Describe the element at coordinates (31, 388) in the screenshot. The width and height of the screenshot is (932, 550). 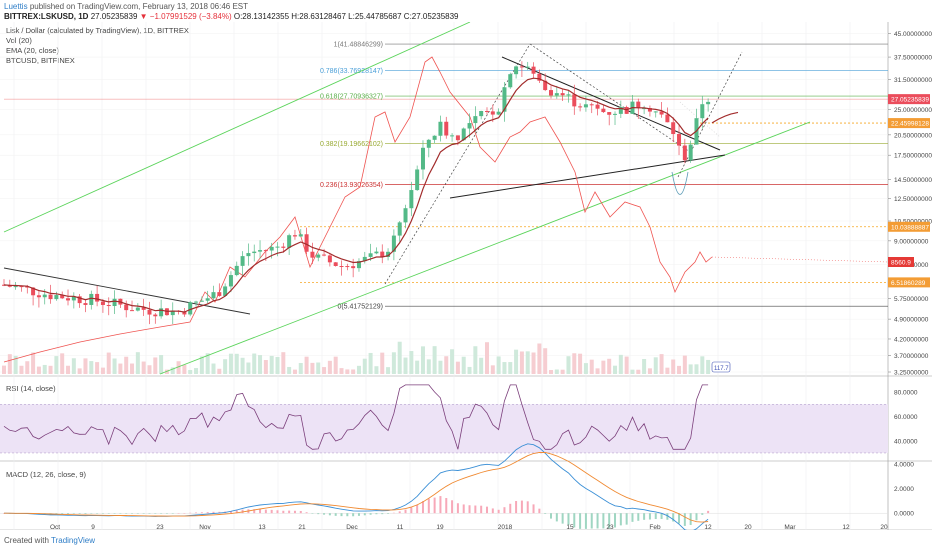
I see `legend-rsi: RSI (14, close)` at that location.